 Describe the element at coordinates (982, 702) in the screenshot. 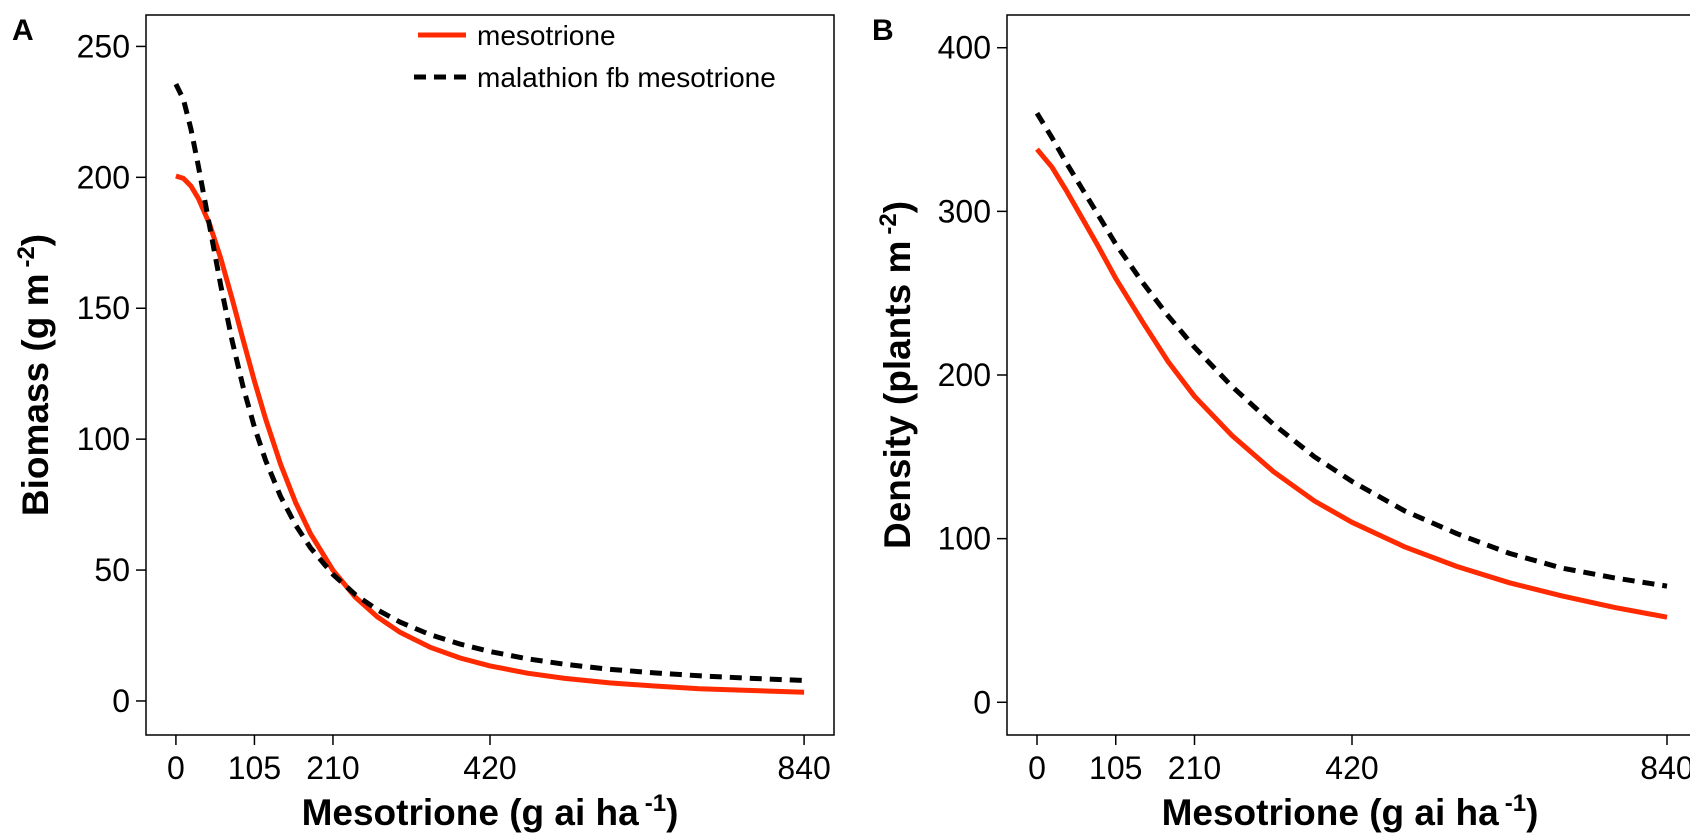

I see `panel-b-y-tick-label: 0` at that location.